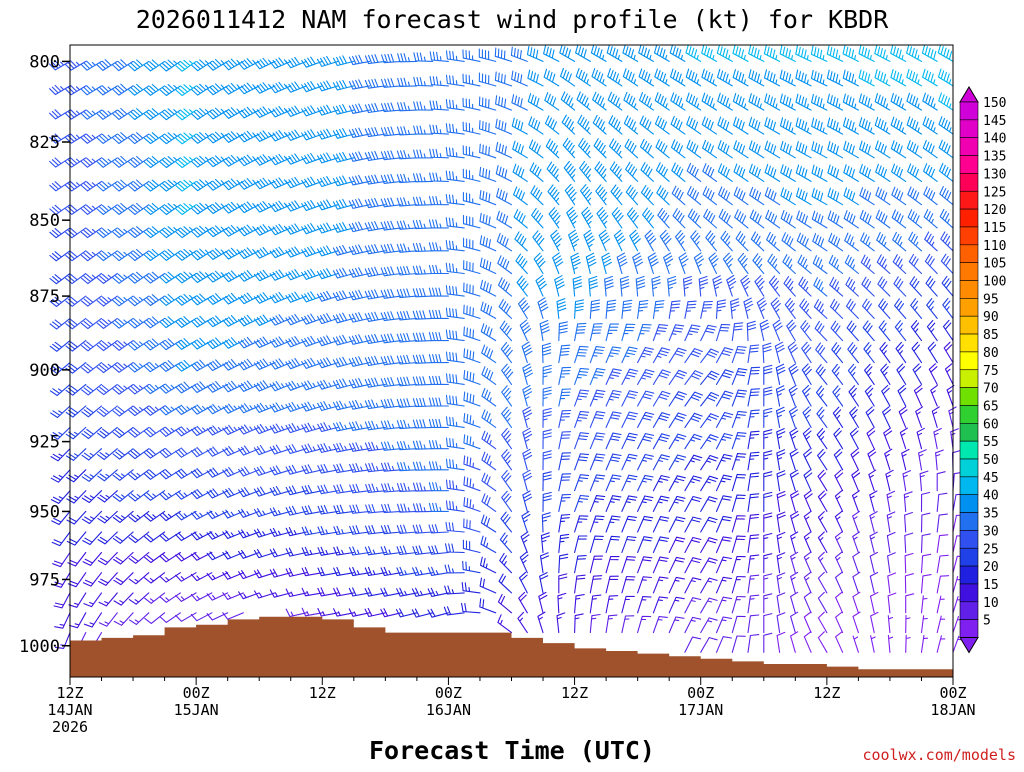 The width and height of the screenshot is (1024, 772). Describe the element at coordinates (991, 585) in the screenshot. I see `colorbar-label: 15` at that location.